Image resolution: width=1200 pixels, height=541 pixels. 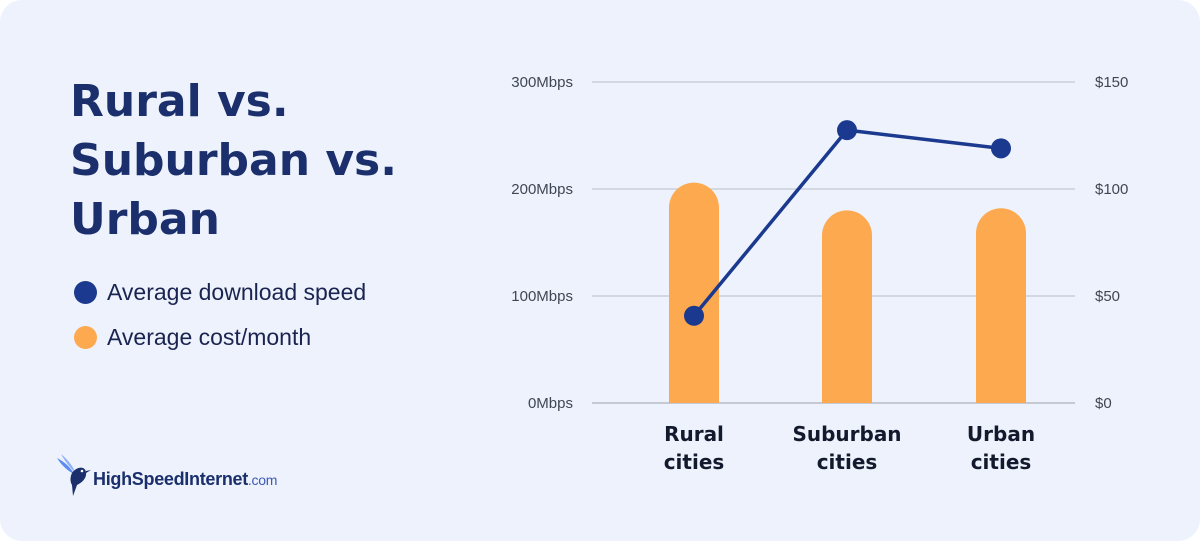 I want to click on logo-text: HighSpeedInternet.com, so click(x=185, y=479).